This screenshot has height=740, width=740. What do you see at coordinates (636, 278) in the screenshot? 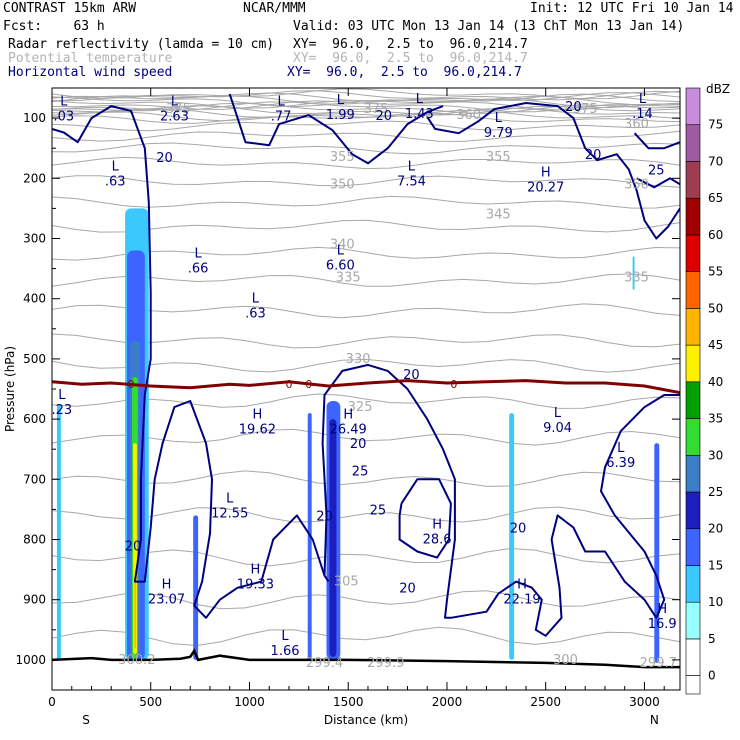
I see `theta-contour-label: 335` at bounding box center [636, 278].